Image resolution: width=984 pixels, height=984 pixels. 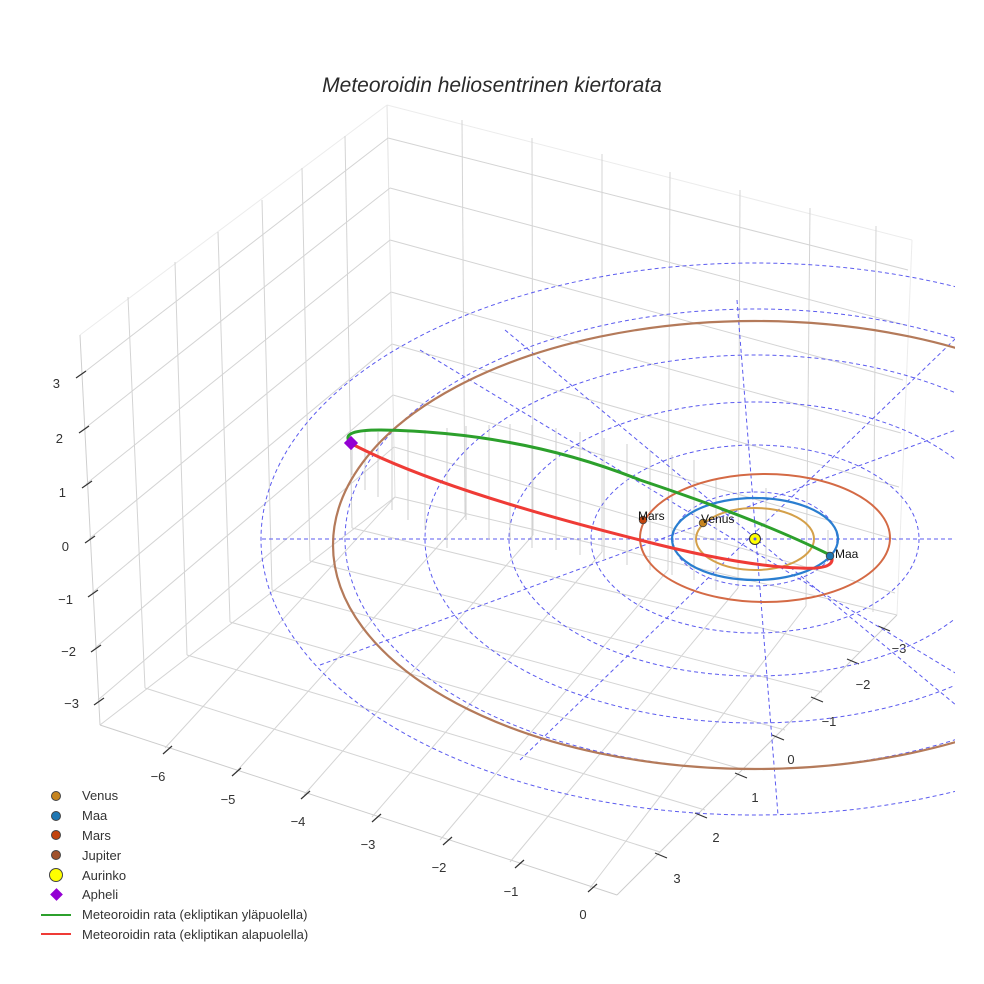 I want to click on mars-marker, so click(x=643, y=520).